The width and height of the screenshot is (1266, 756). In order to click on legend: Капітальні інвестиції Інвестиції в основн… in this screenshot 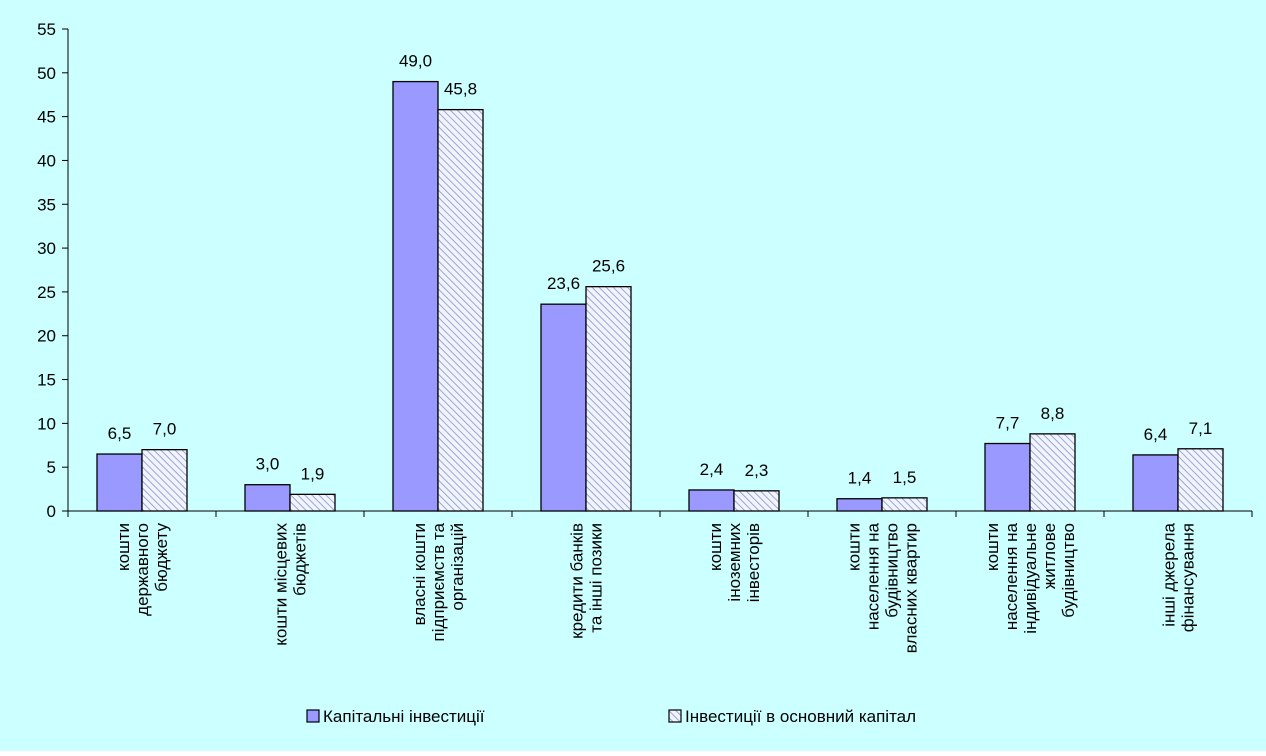, I will do `click(611, 716)`.